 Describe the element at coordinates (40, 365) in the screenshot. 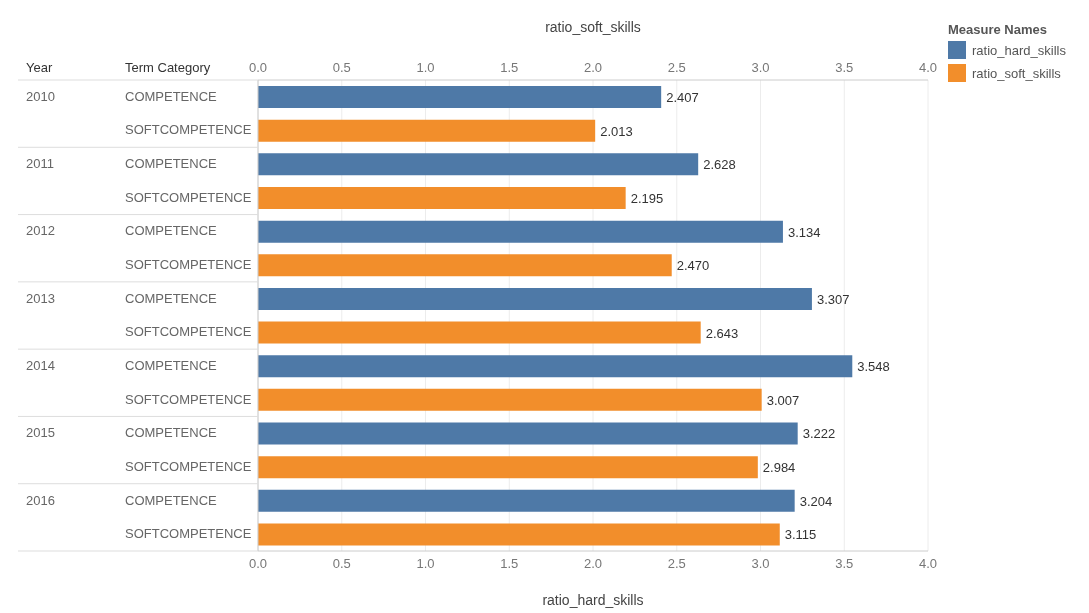

I see `text: 2014` at that location.